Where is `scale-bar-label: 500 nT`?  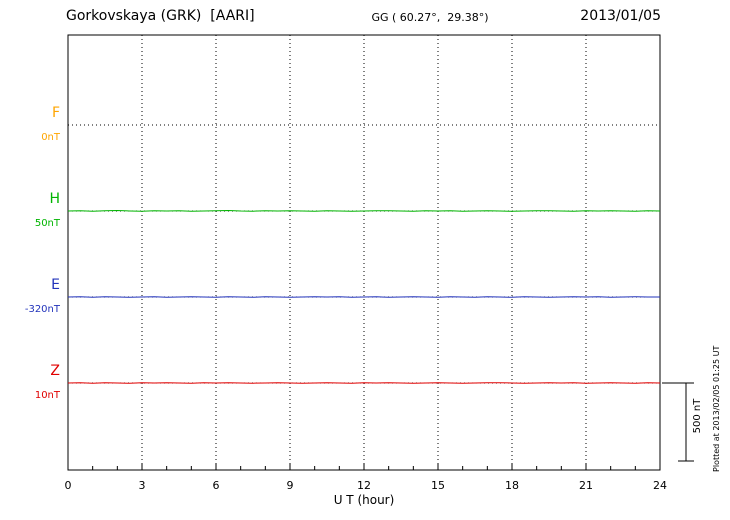
scale-bar-label: 500 nT is located at coordinates (697, 416).